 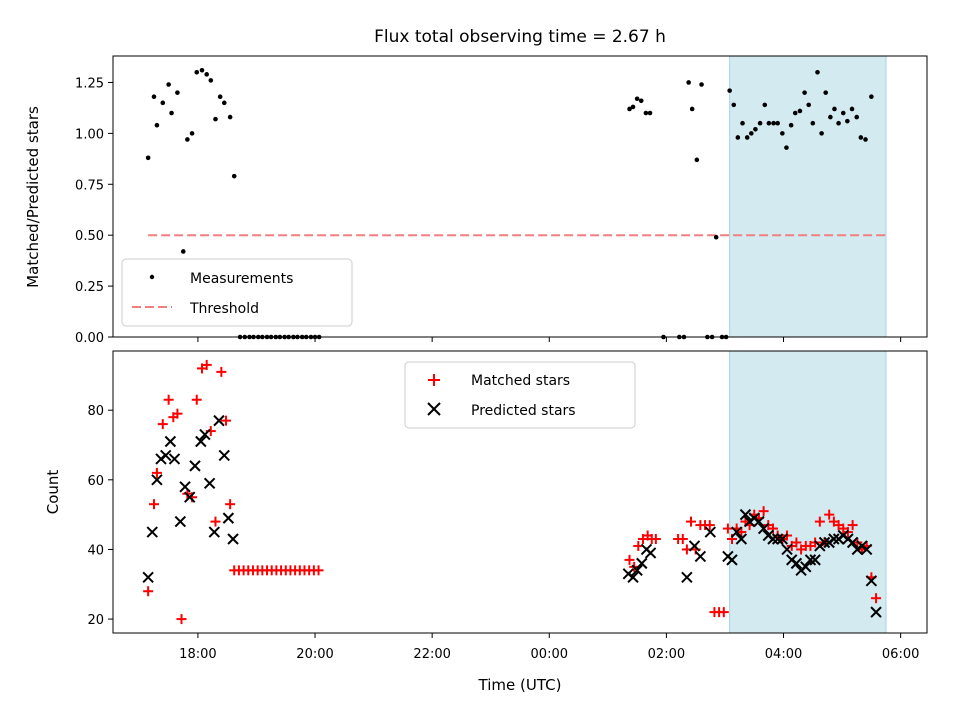 I want to click on legend-measurements-label: Measurements, so click(x=241, y=279).